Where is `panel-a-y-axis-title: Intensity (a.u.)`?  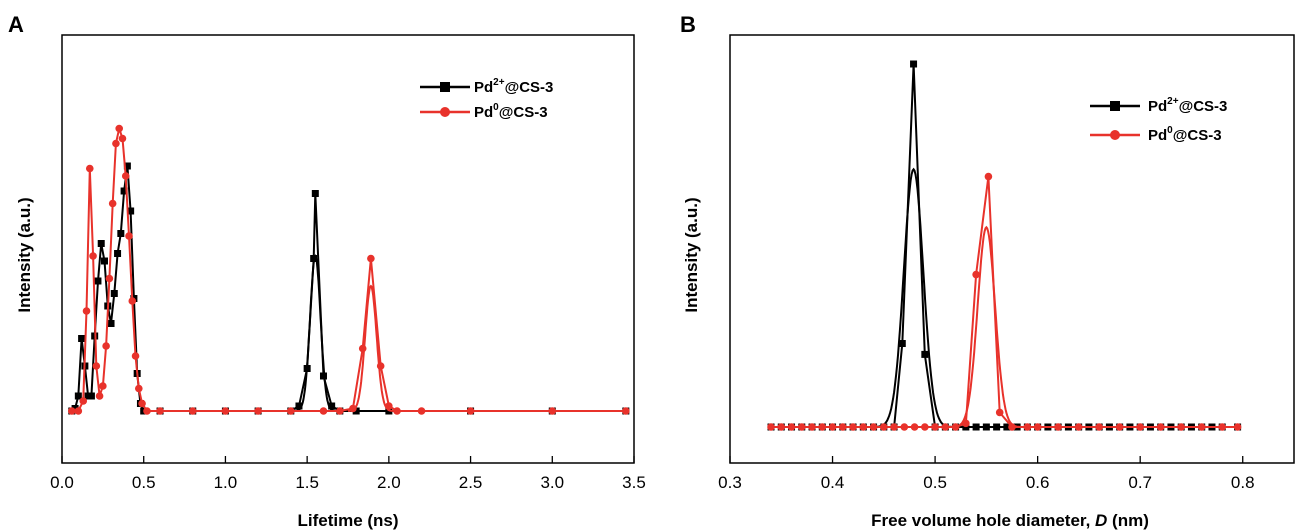
panel-a-y-axis-title: Intensity (a.u.) is located at coordinates (24, 254).